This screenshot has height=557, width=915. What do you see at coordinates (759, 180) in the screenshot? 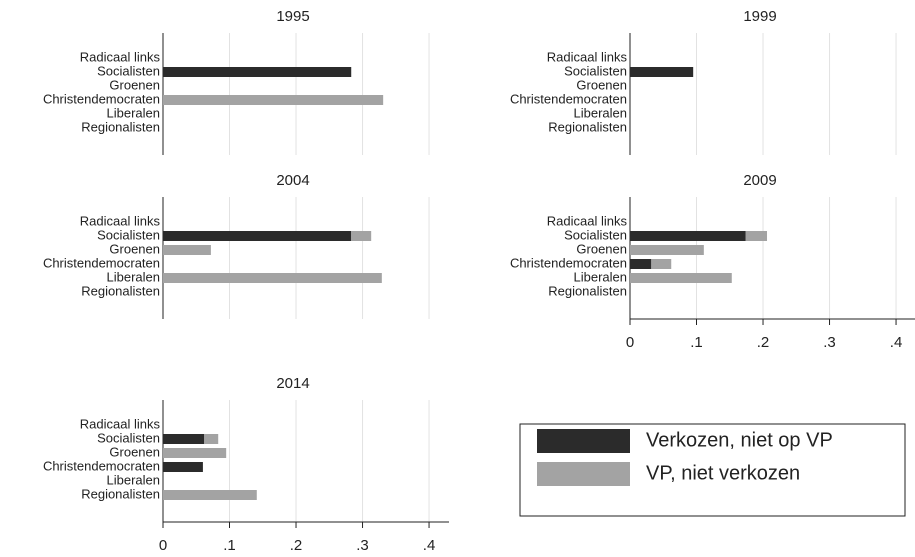
I see `panel-title: 2009` at bounding box center [759, 180].